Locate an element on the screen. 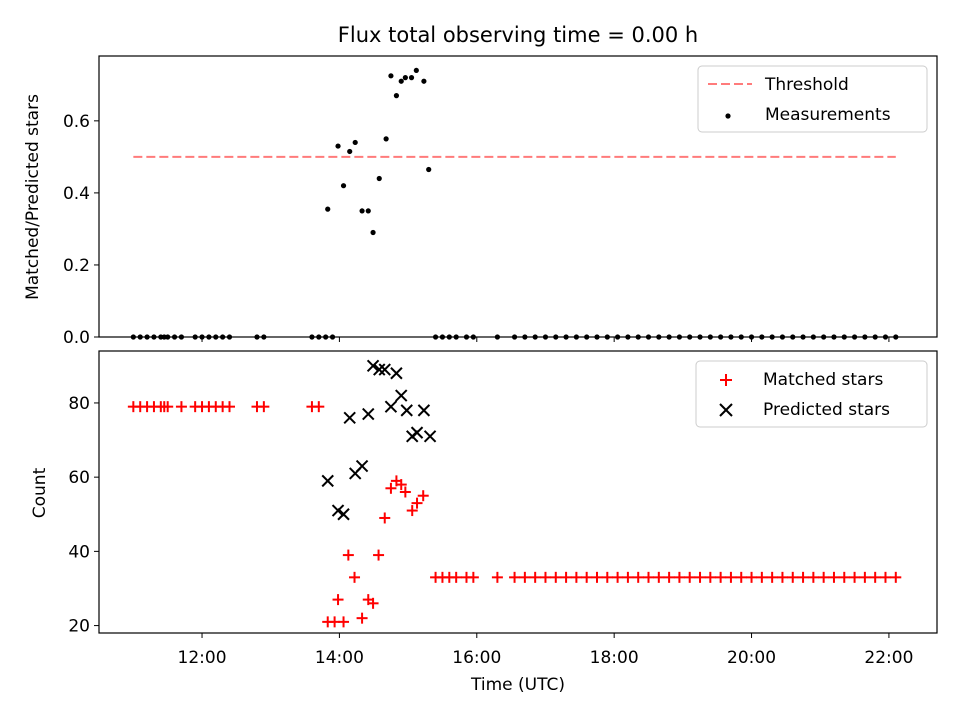 Image resolution: width=960 pixels, height=720 pixels. bottom-y-tick-label-0: 20 is located at coordinates (79, 627).